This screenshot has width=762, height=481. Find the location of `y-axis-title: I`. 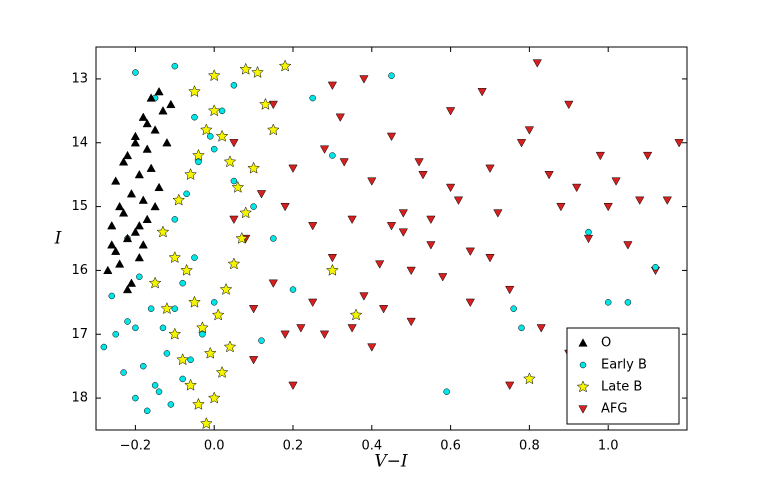

y-axis-title: I is located at coordinates (58, 239).